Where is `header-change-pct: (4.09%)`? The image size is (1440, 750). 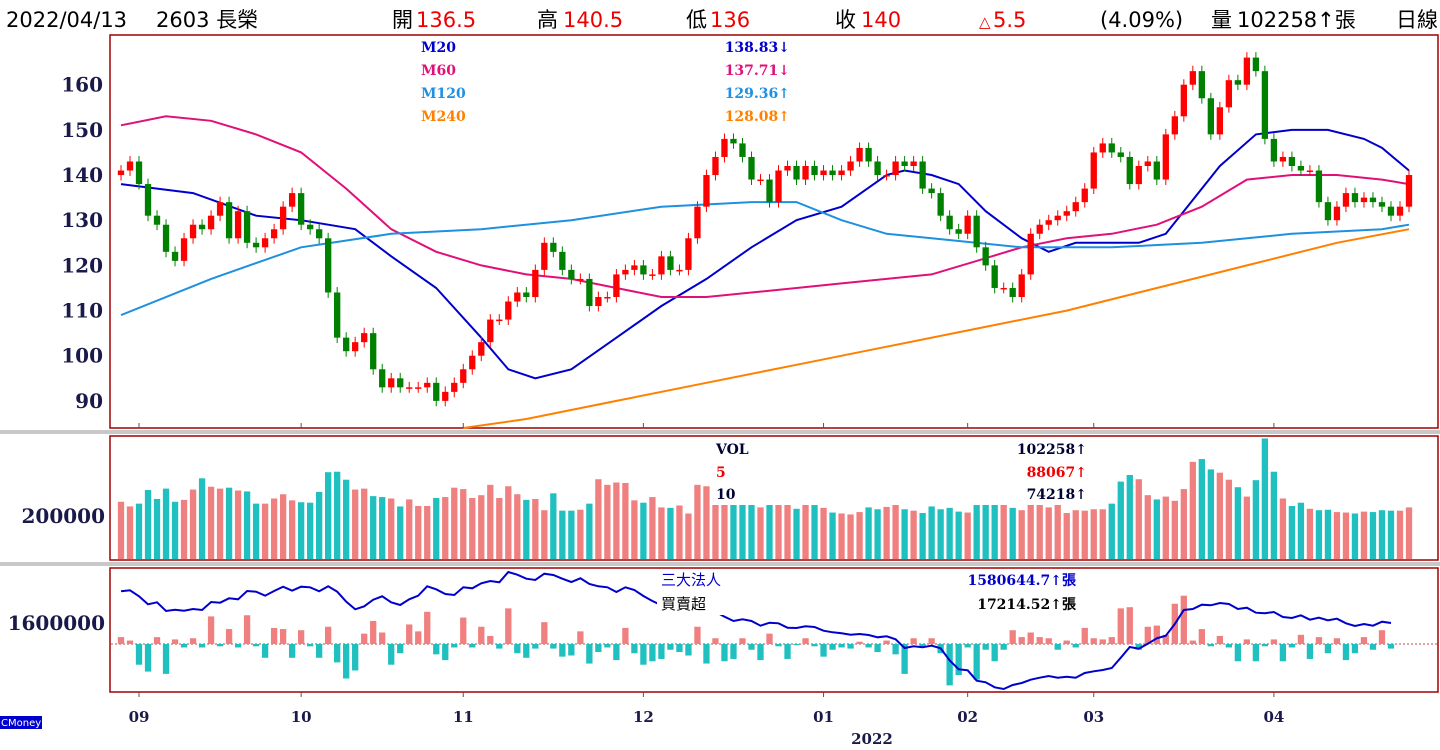
header-change-pct: (4.09%) is located at coordinates (1141, 20).